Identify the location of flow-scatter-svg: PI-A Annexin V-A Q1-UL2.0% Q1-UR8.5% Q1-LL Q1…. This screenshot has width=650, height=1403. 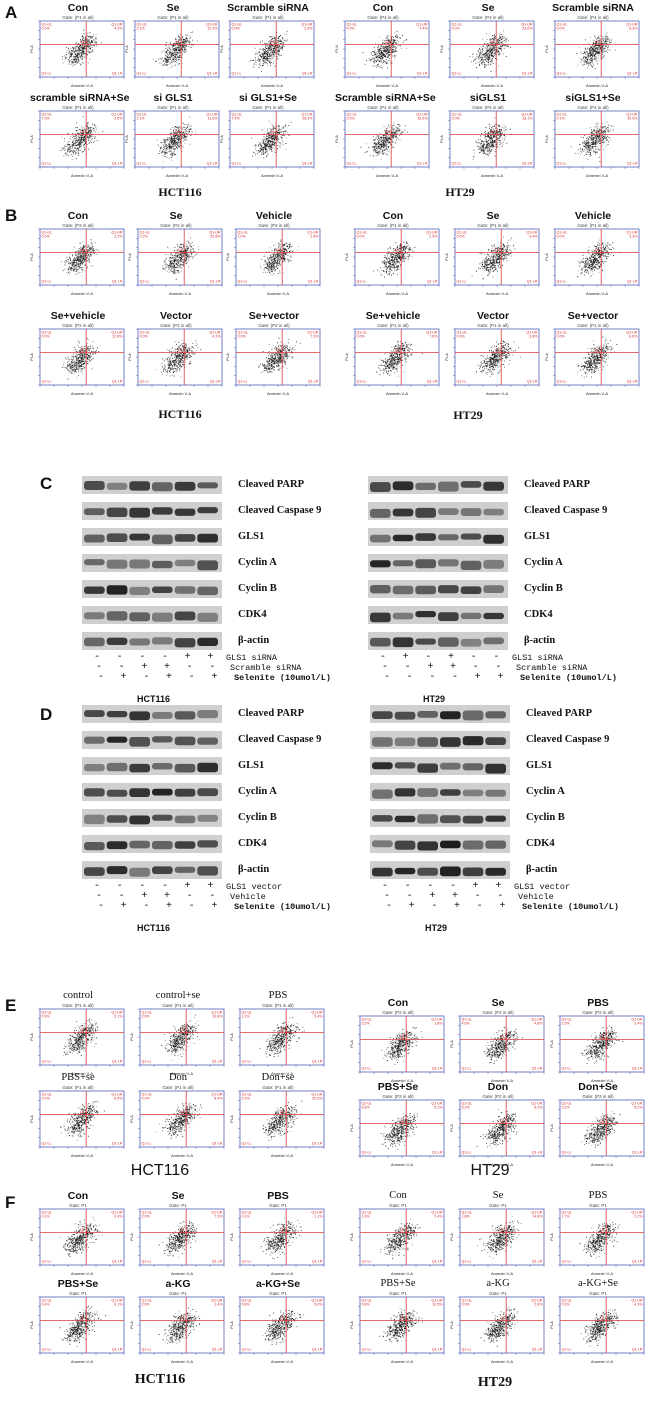
(77, 1124).